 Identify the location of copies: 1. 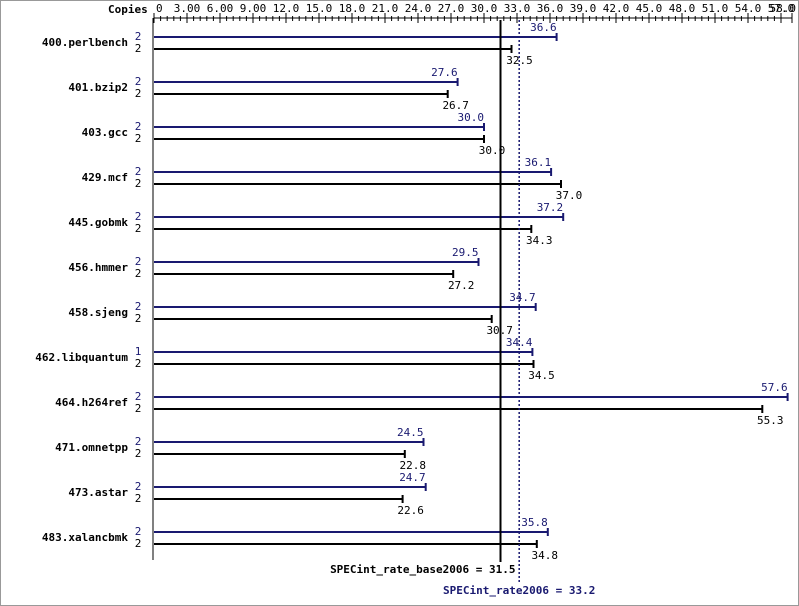
(138, 351).